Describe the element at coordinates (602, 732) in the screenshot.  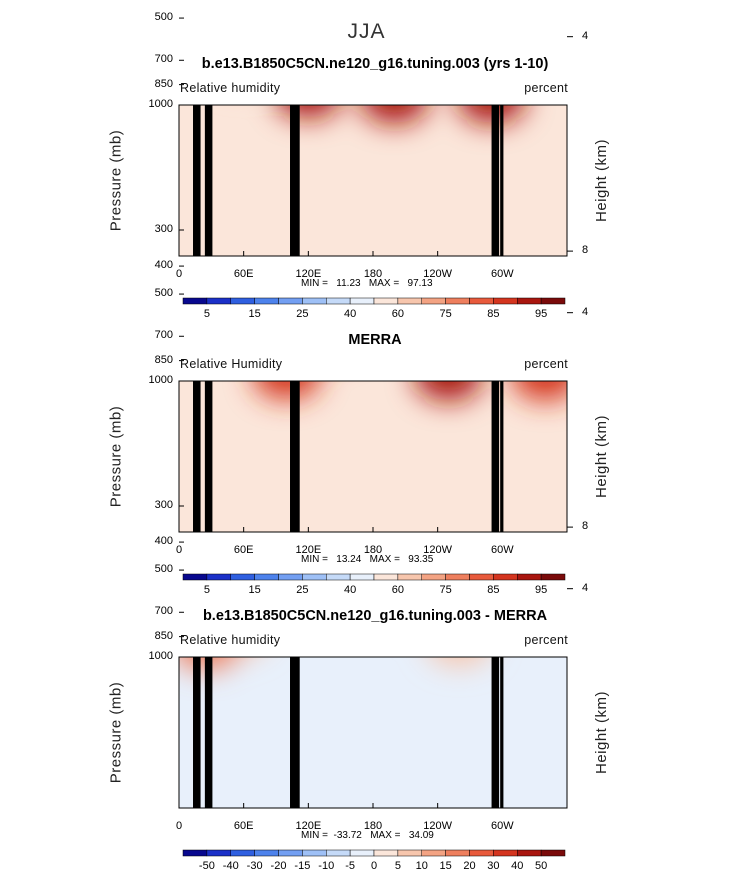
I see `y-axis-right-title-3: Height (km)` at that location.